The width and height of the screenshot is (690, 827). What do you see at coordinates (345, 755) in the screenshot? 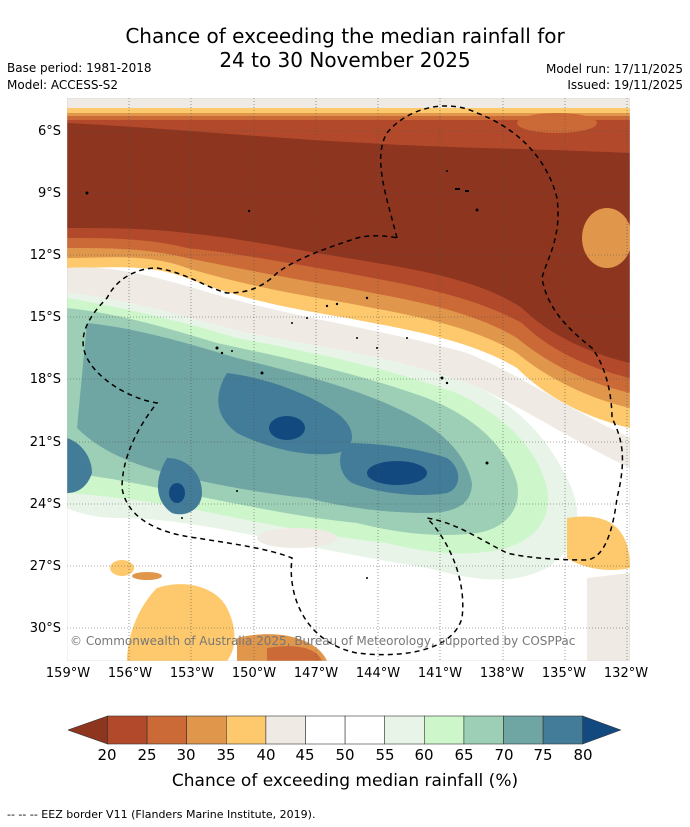
I see `colorbar-tick-50: 50` at bounding box center [345, 755].